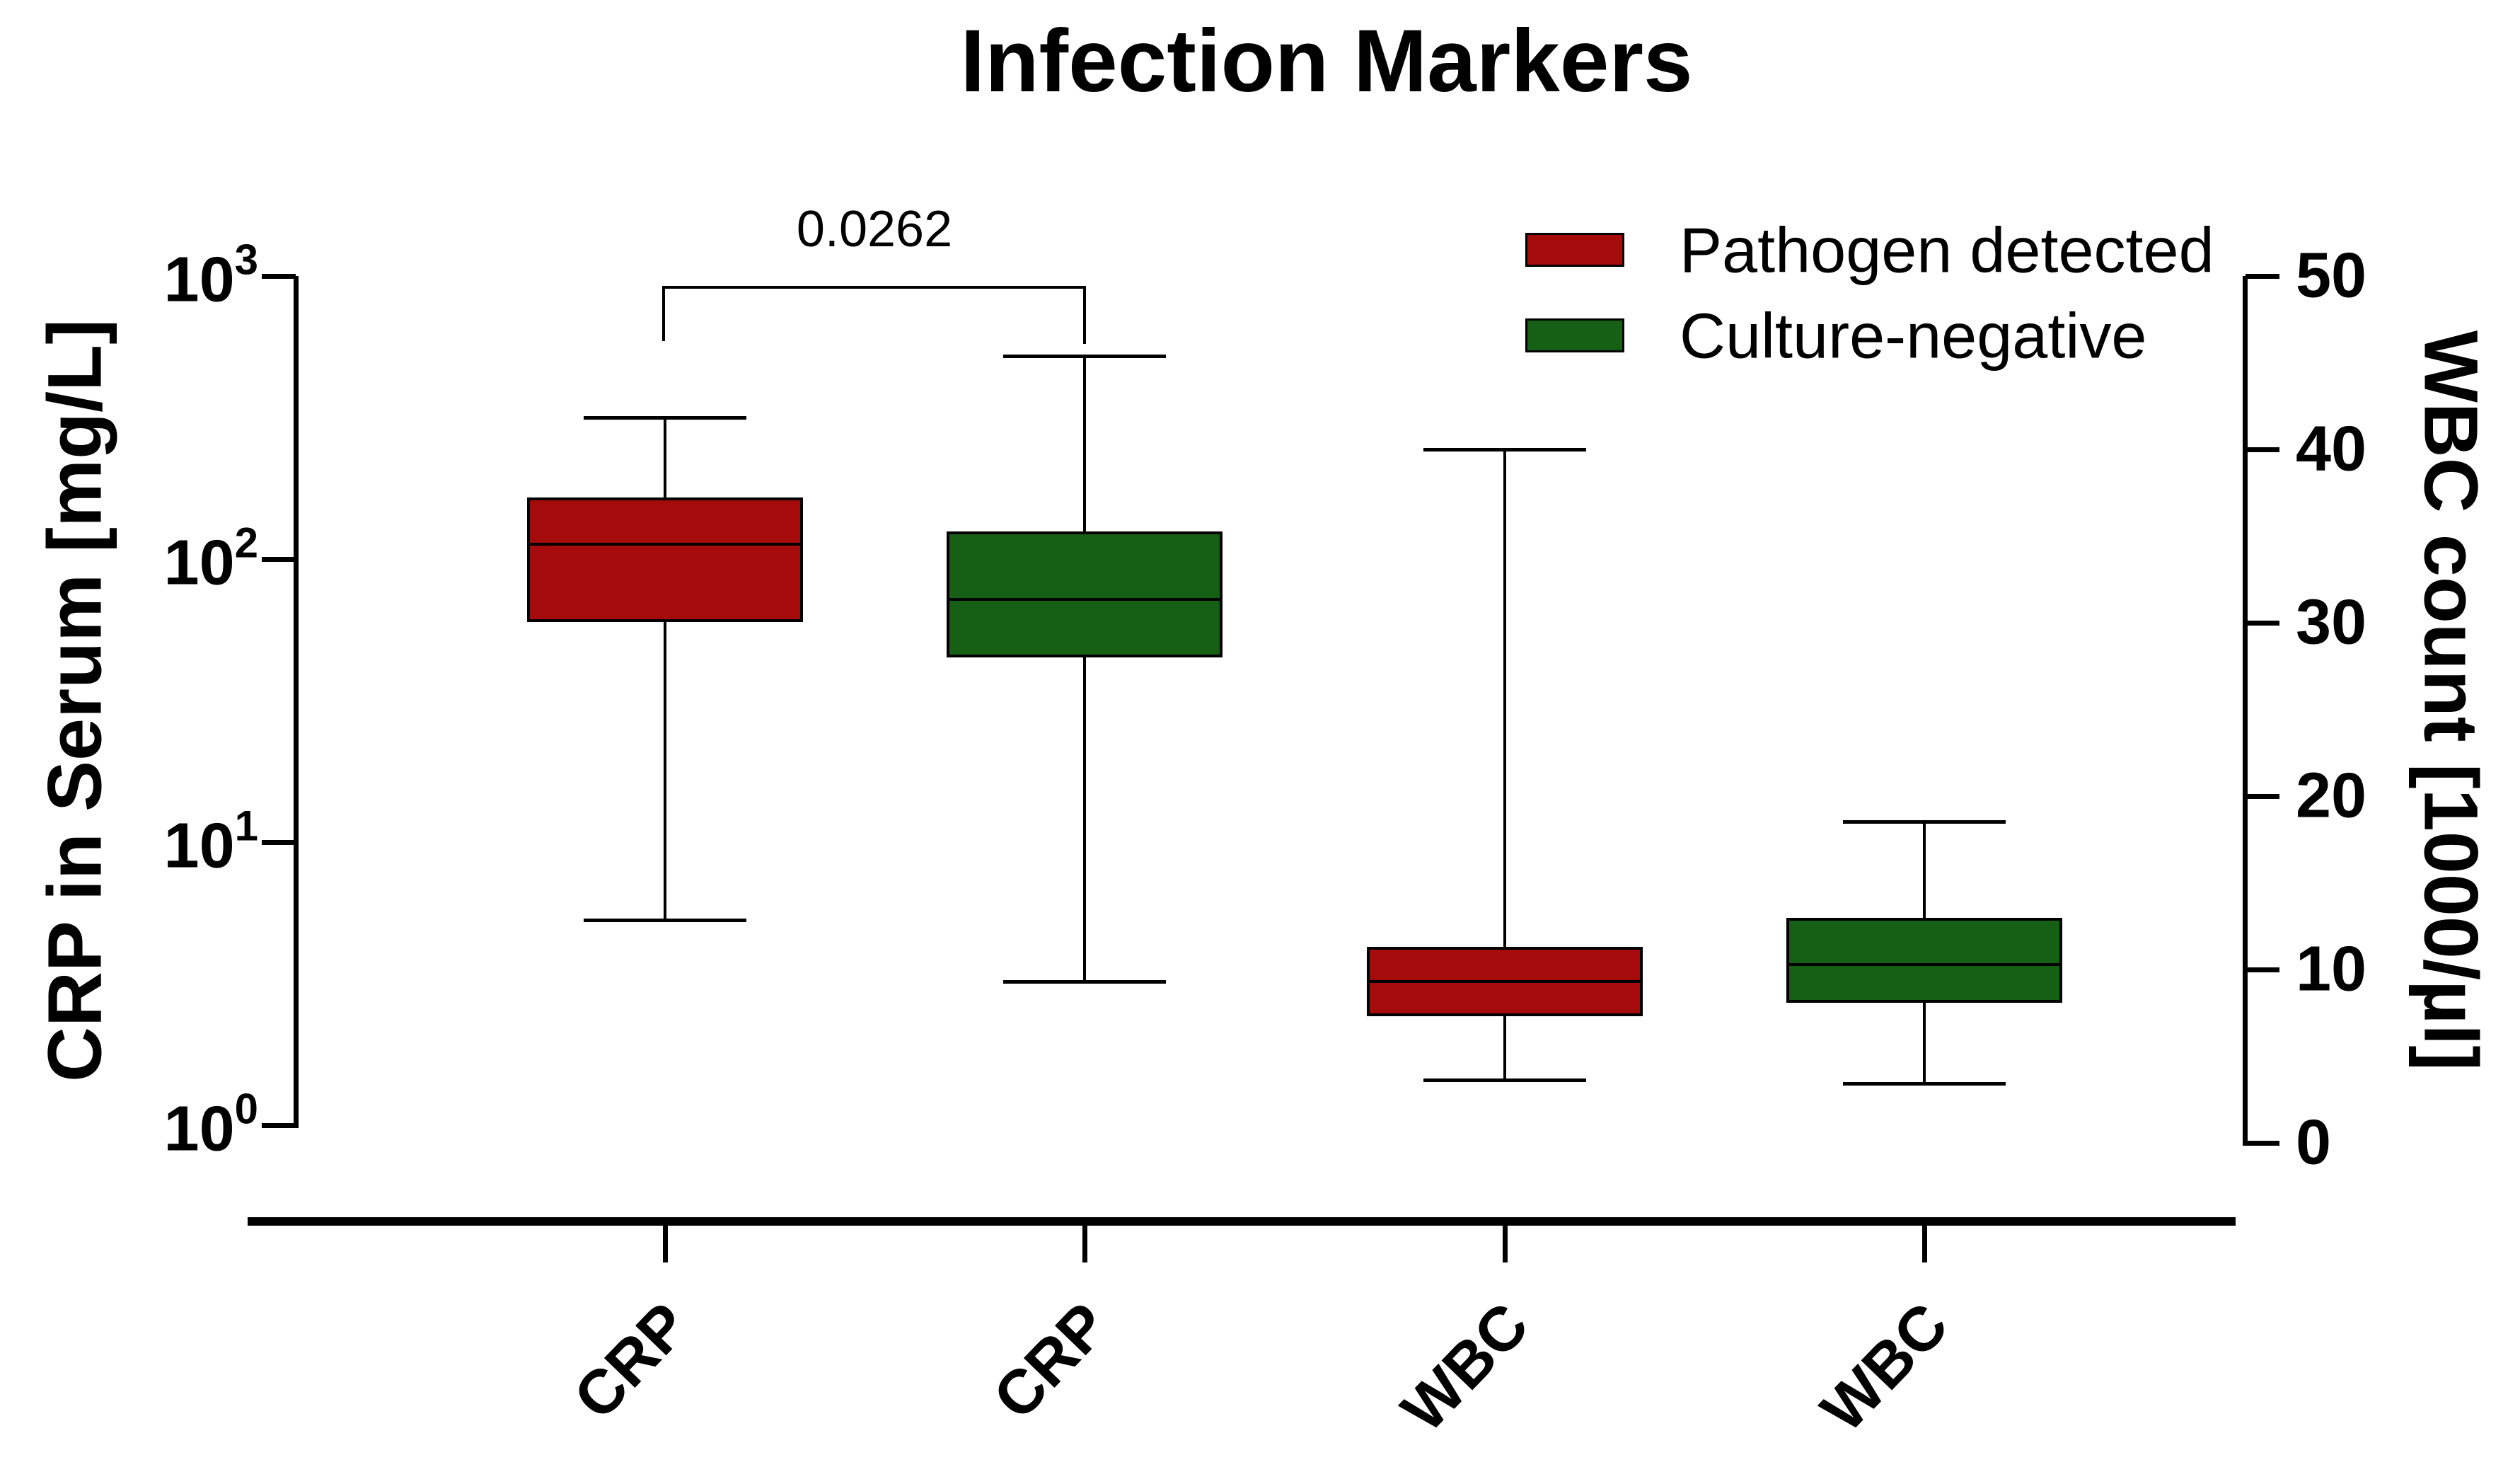 The height and width of the screenshot is (1467, 2520). I want to click on right-axis-tick-label: 10, so click(2331, 969).